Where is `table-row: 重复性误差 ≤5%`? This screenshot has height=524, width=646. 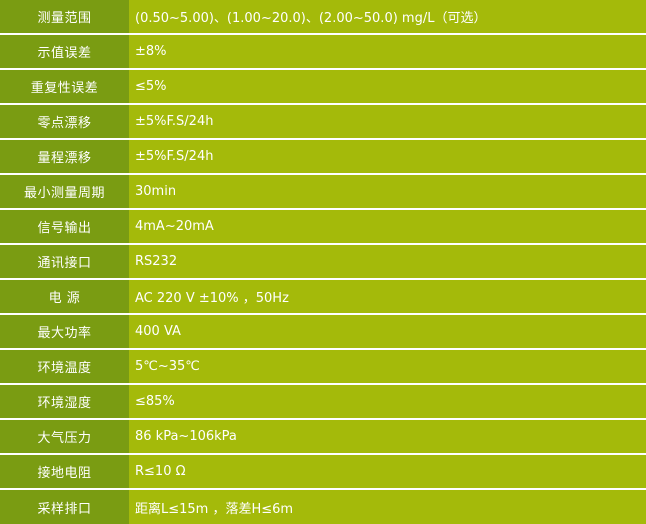 table-row: 重复性误差 ≤5% is located at coordinates (323, 87).